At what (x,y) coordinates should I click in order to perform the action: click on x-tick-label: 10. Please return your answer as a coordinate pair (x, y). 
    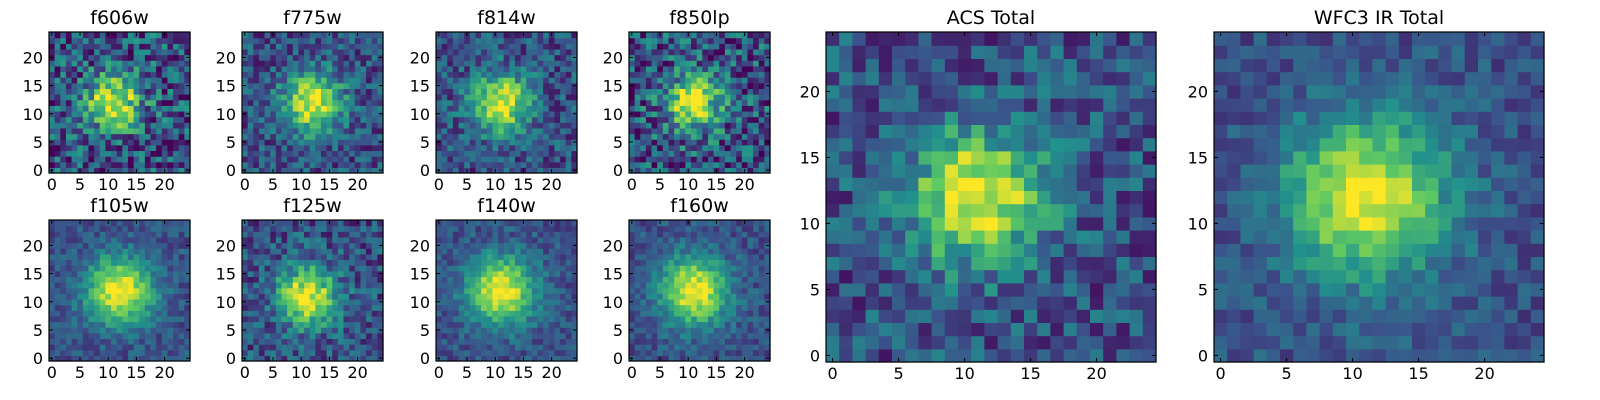
    Looking at the image, I should click on (301, 372).